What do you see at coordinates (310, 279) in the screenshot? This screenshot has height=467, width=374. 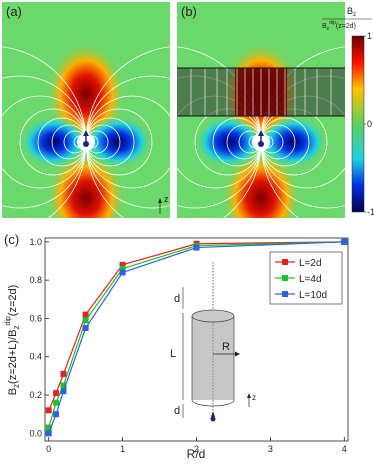 I see `legend-label: L=4d` at bounding box center [310, 279].